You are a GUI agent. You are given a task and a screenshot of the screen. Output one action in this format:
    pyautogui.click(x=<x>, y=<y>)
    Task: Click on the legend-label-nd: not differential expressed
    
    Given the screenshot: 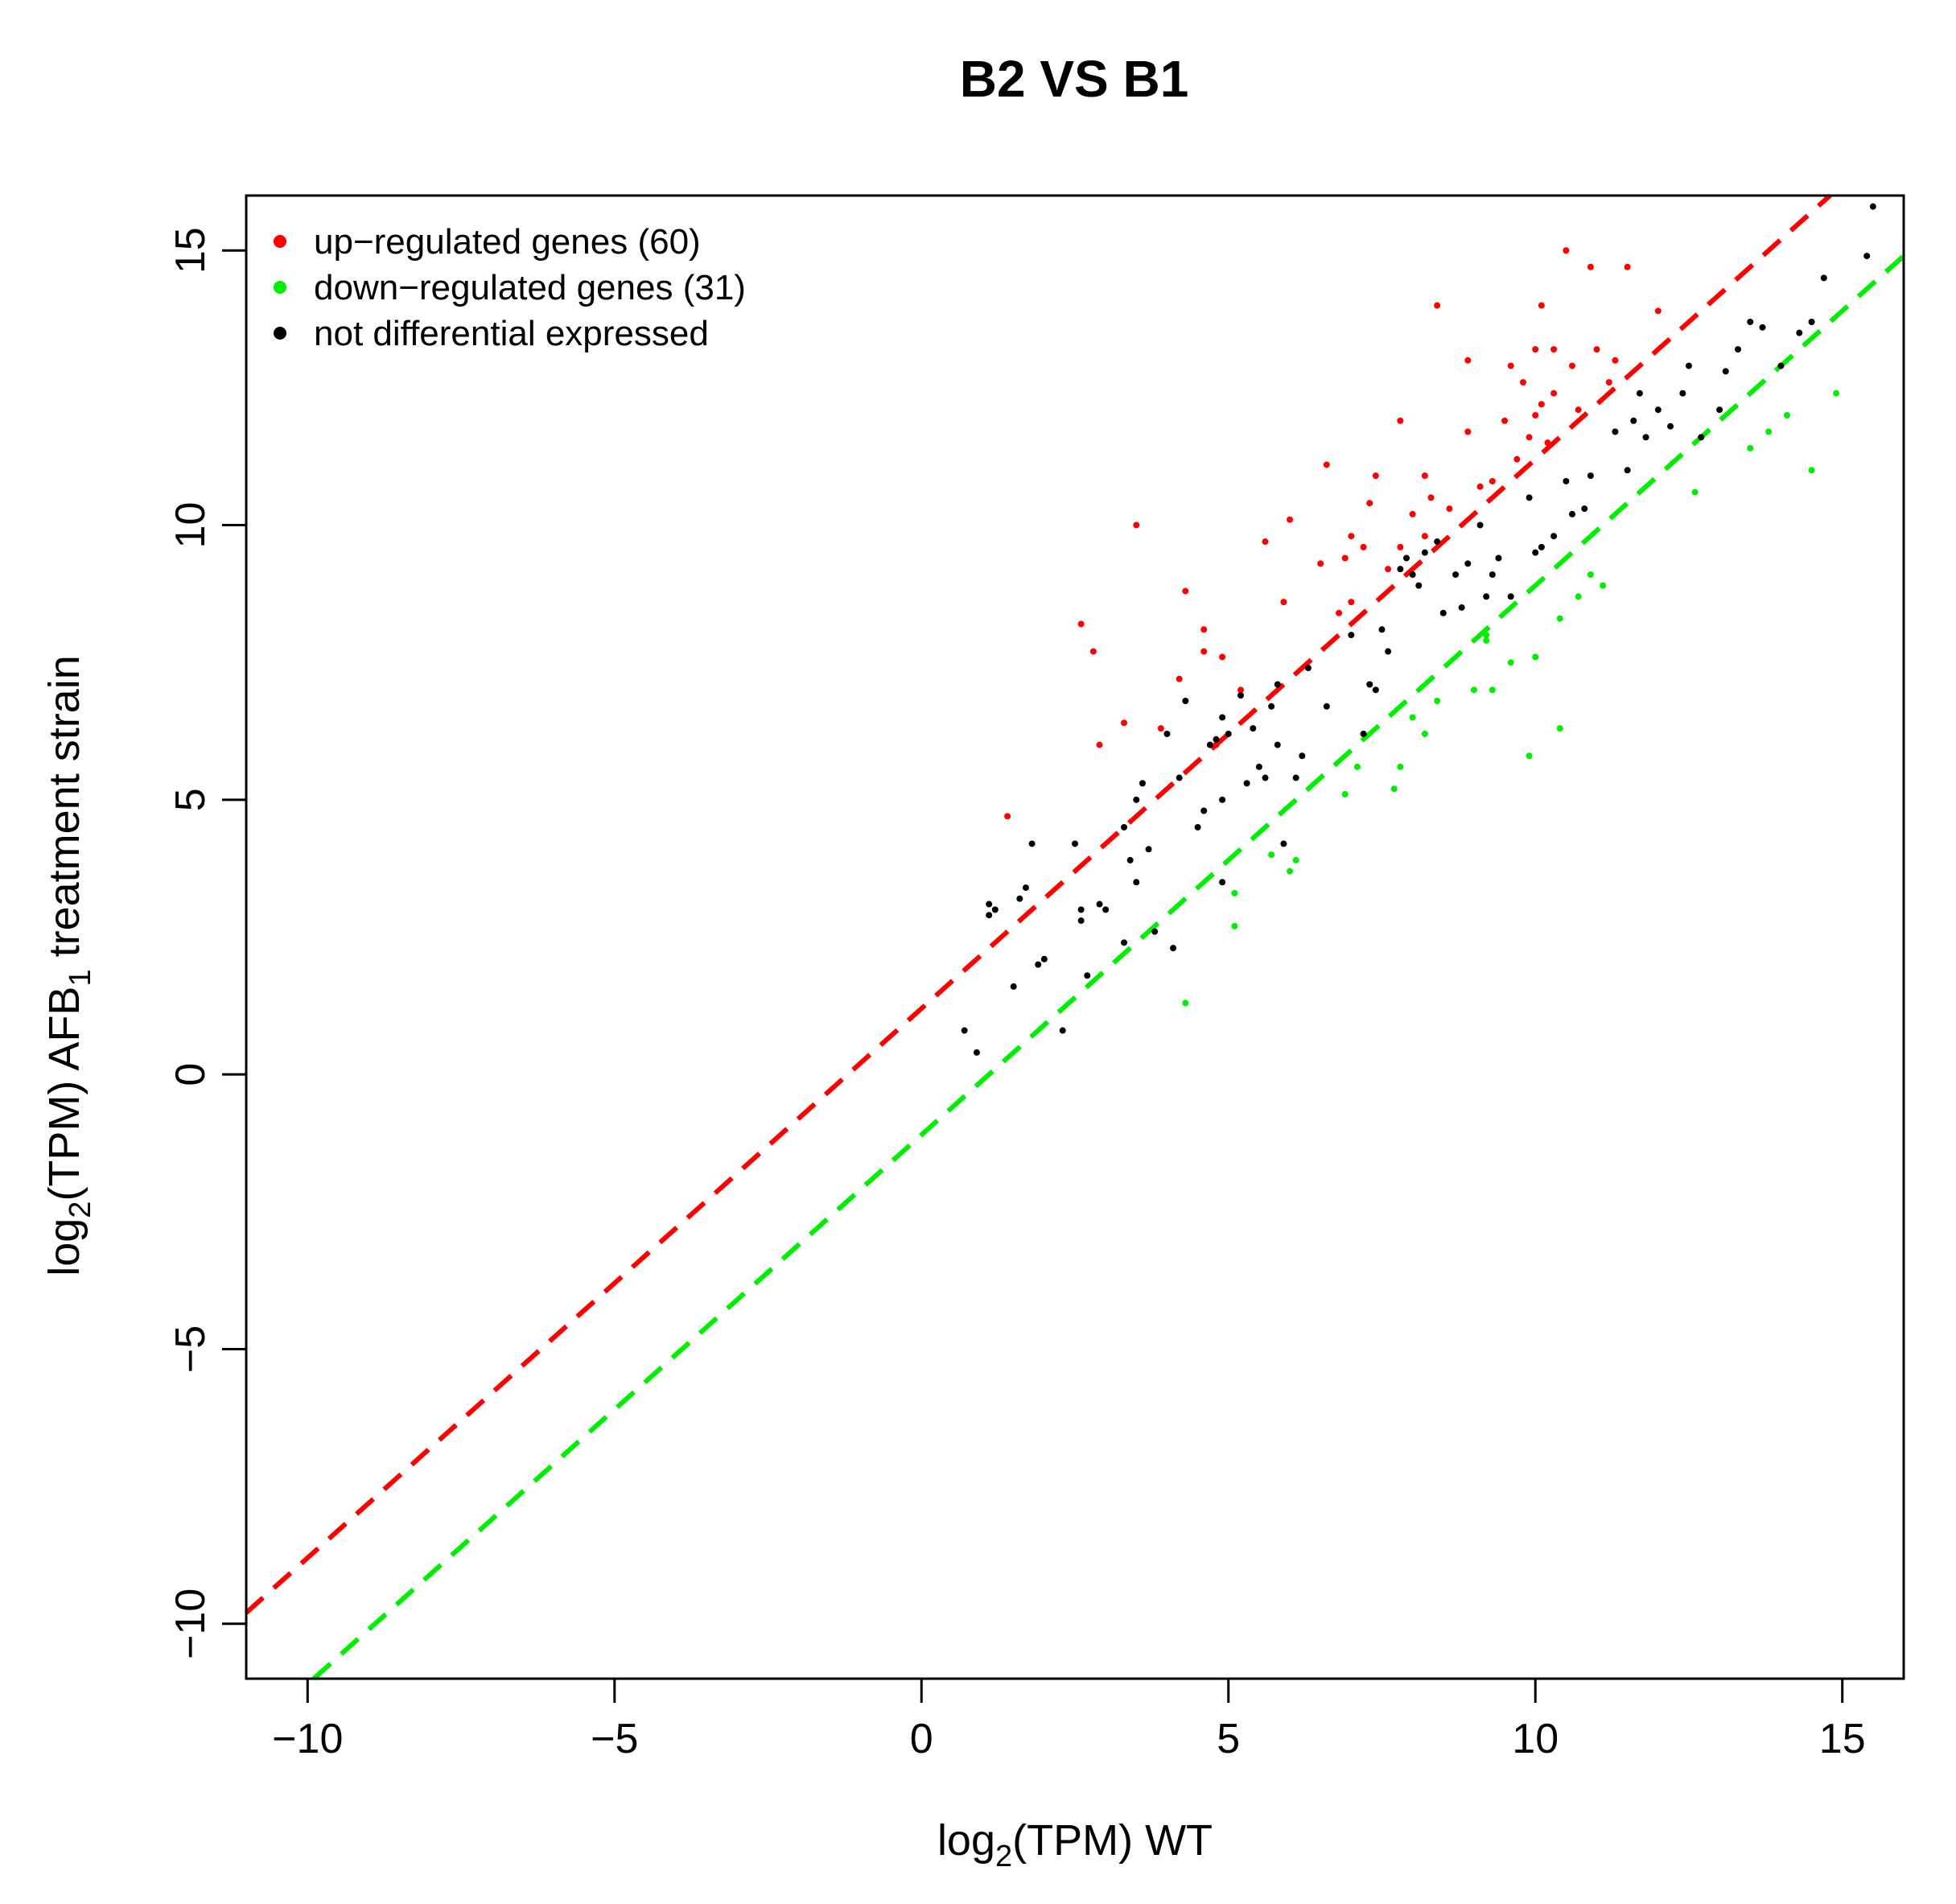 What is the action you would take?
    pyautogui.click(x=511, y=333)
    